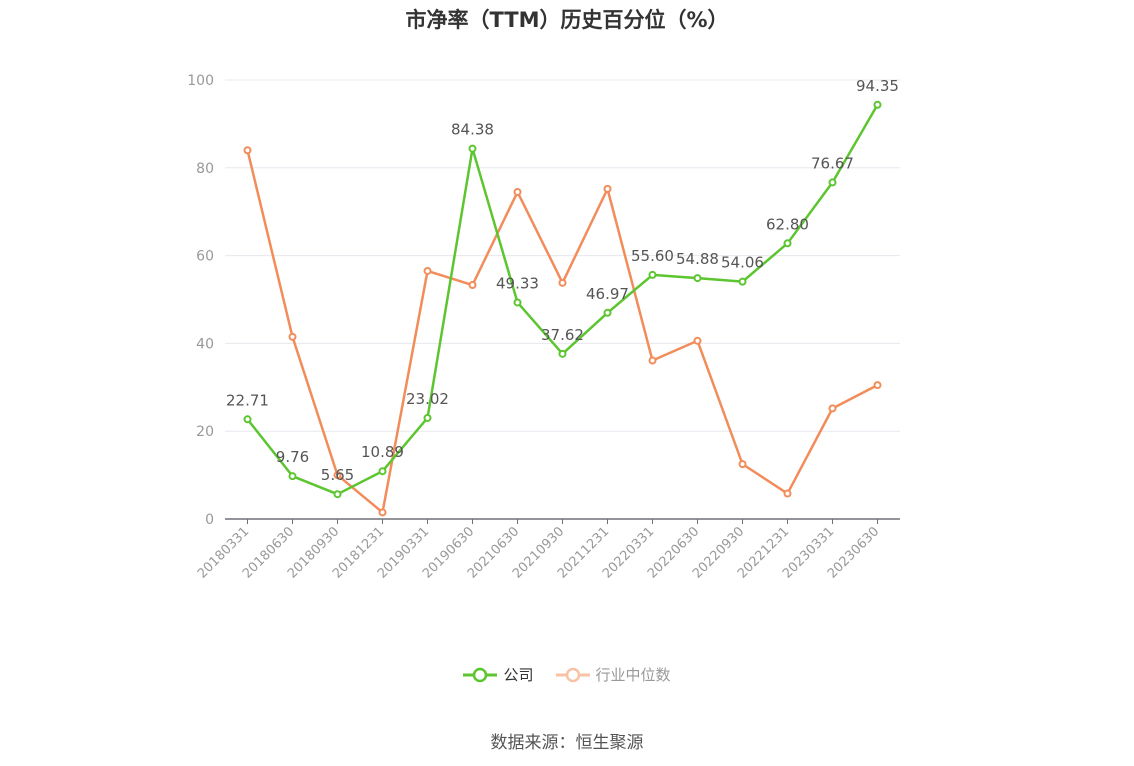  I want to click on data-label: 62.80, so click(787, 224).